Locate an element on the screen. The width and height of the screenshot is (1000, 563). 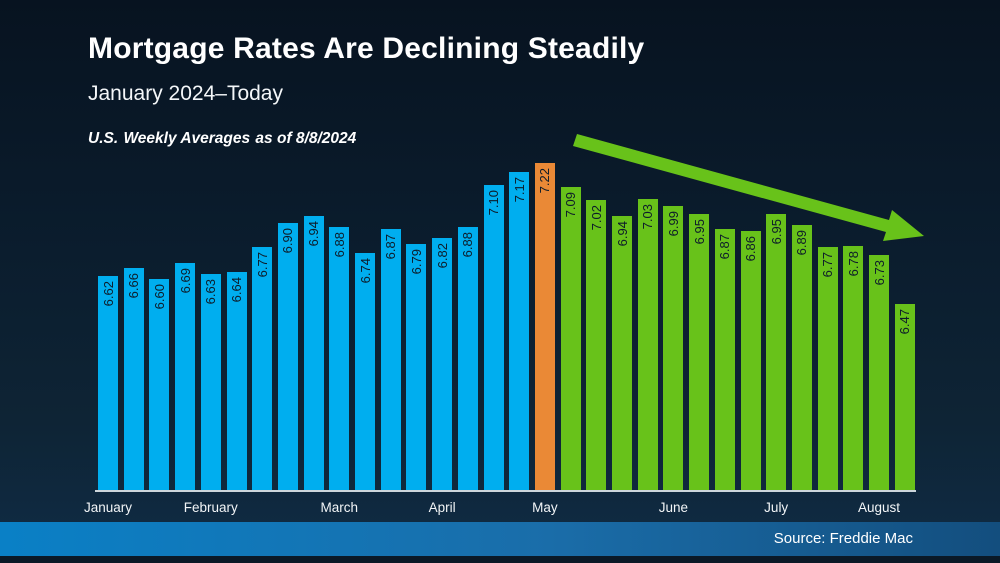
page-title: Mortgage Rates Are Declining Steadily is located at coordinates (366, 48).